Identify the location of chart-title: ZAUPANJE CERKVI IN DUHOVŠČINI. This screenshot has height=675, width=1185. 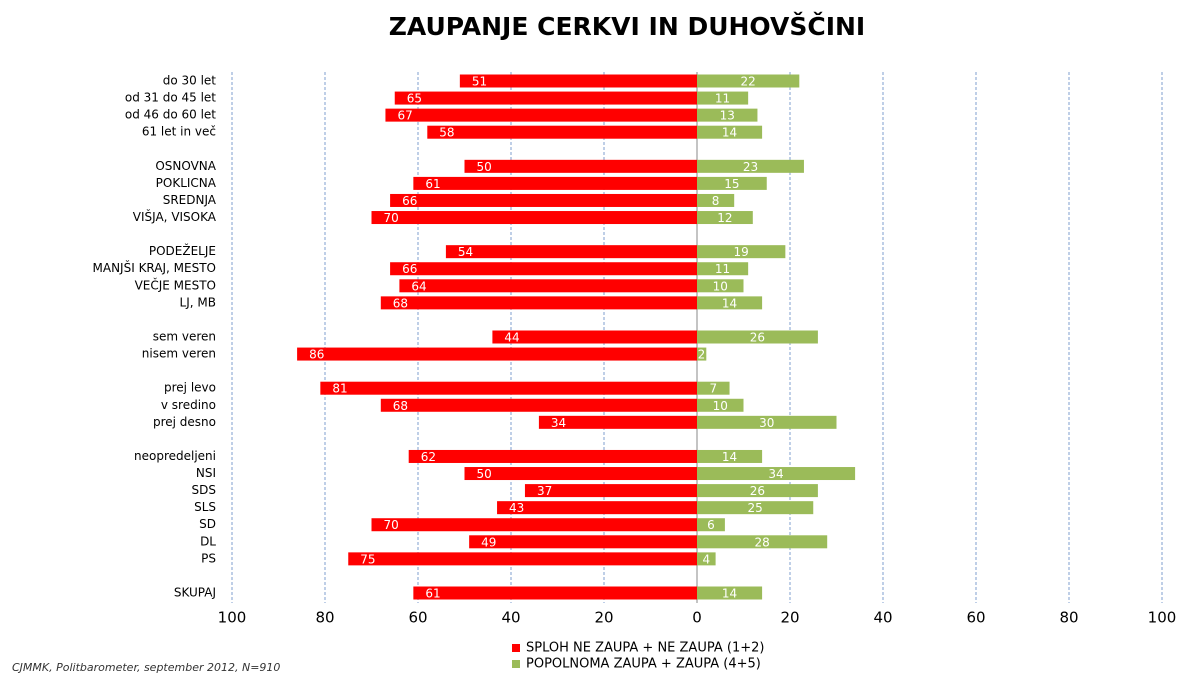
(627, 26).